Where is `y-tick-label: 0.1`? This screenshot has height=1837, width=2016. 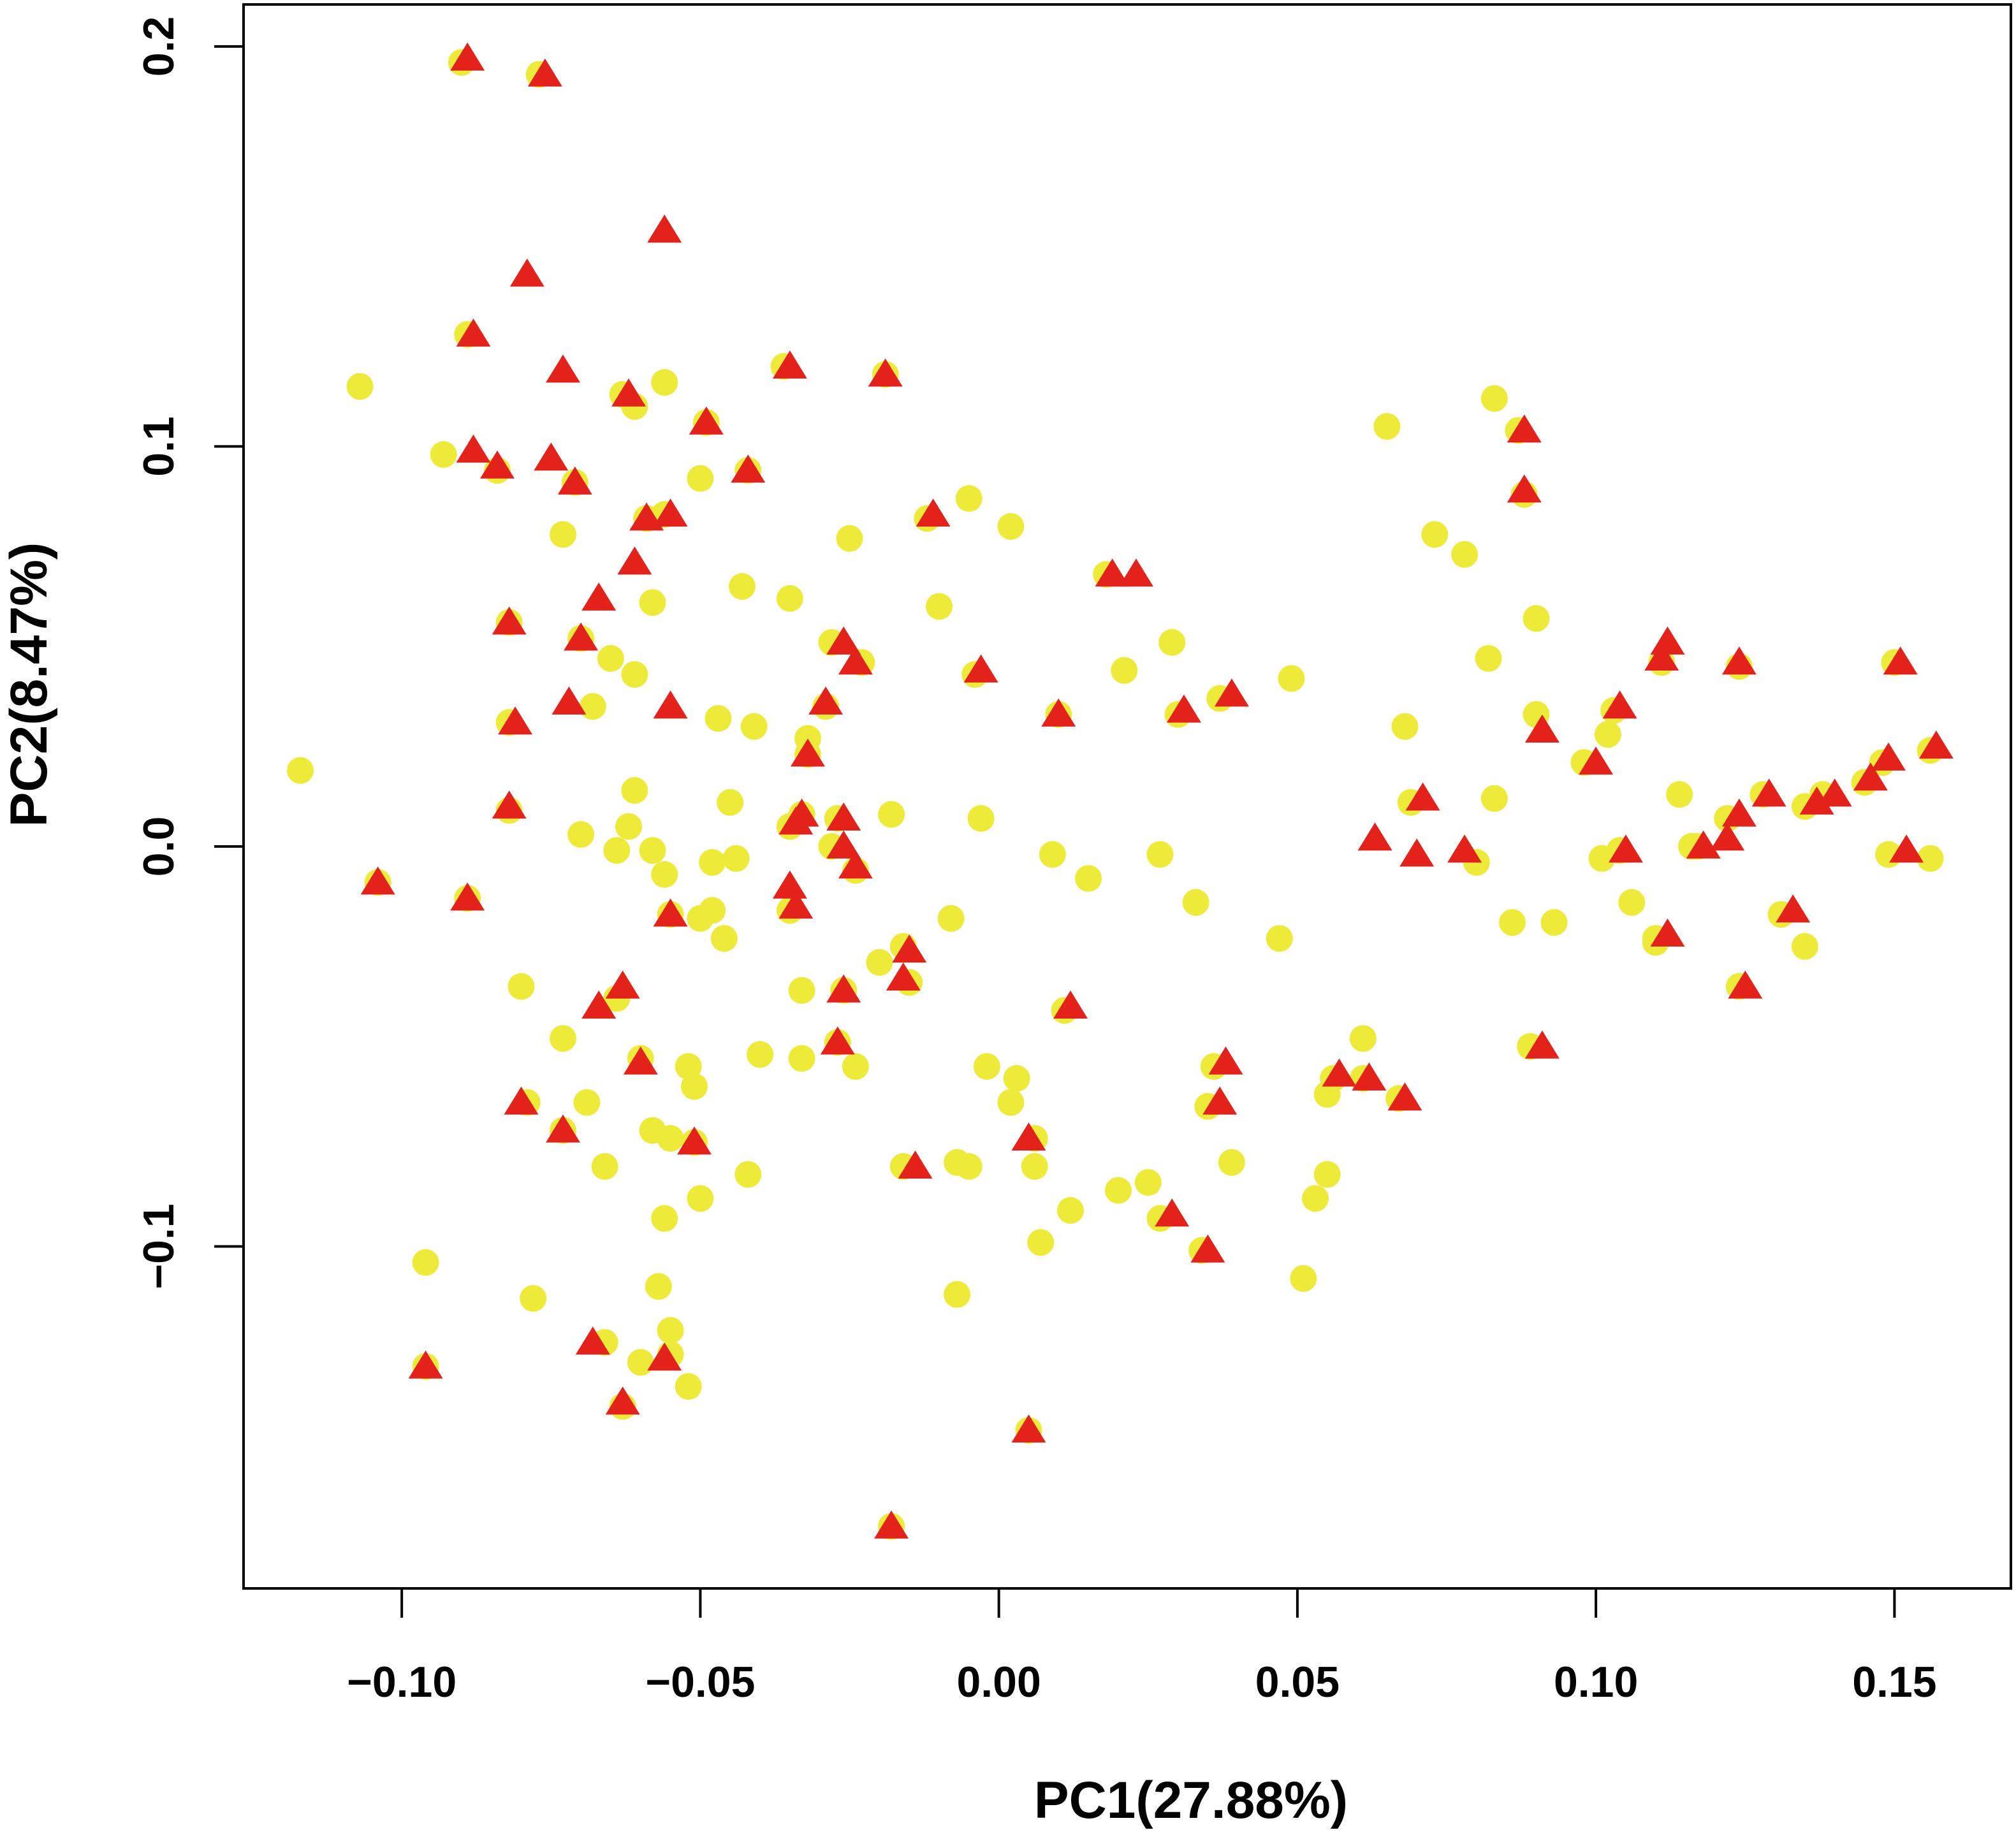 y-tick-label: 0.1 is located at coordinates (159, 446).